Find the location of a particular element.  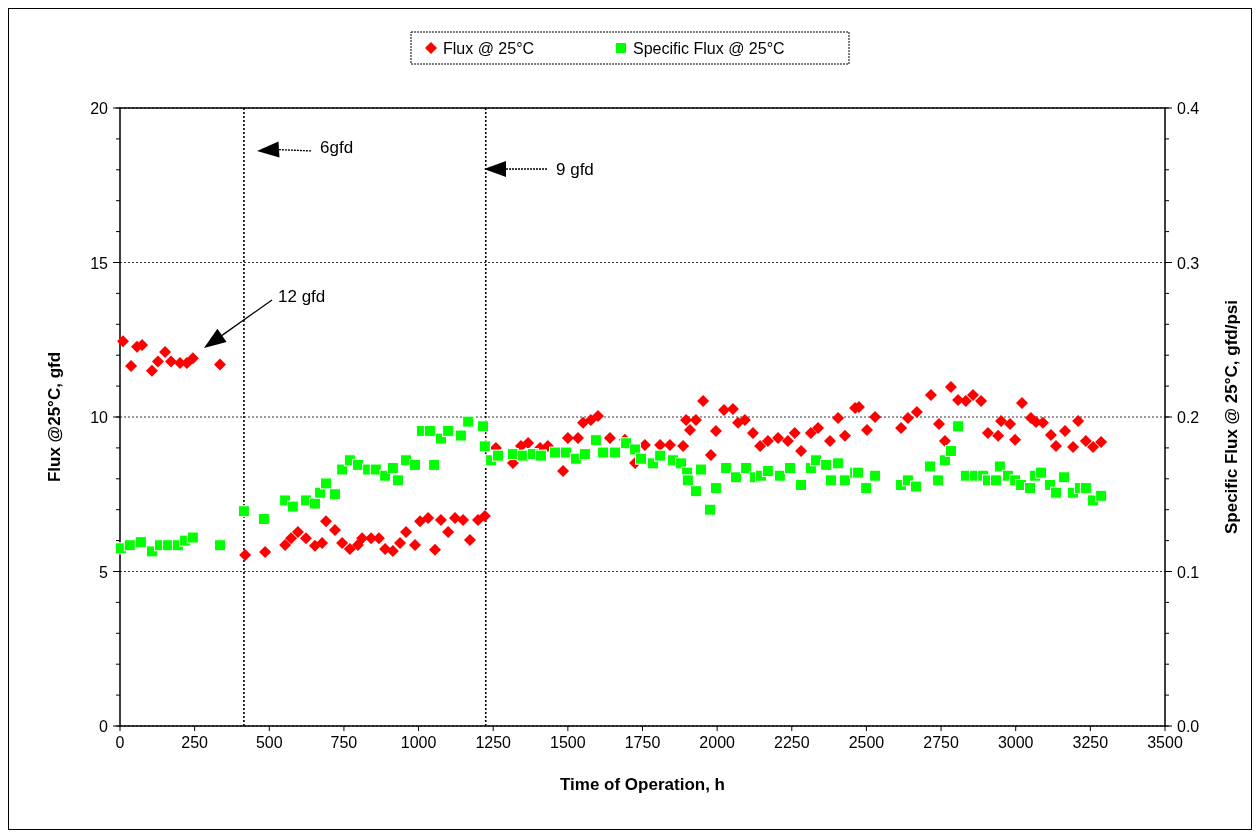

x-tick-label: 2500 is located at coordinates (866, 742).